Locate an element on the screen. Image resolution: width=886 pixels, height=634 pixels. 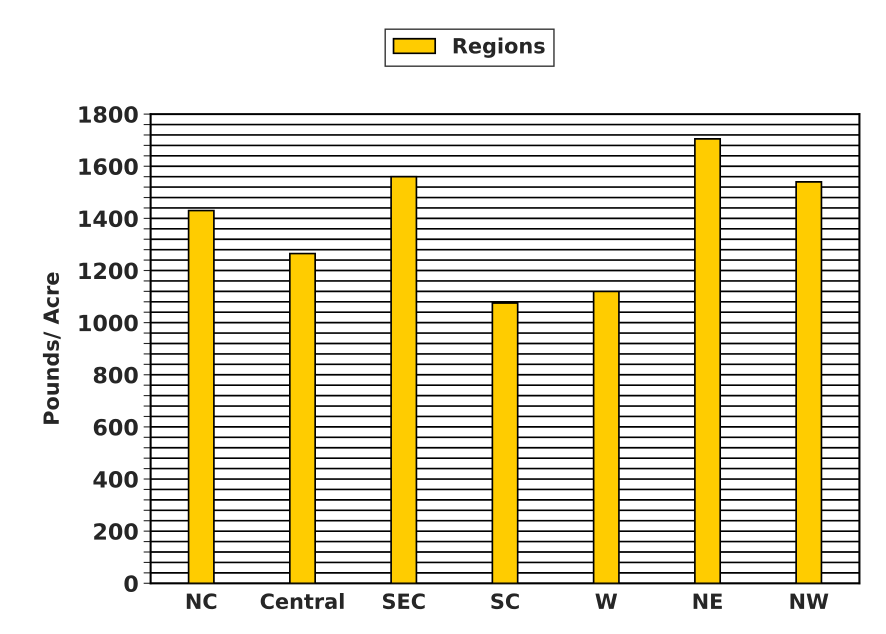
x-tick-label: W is located at coordinates (606, 601).